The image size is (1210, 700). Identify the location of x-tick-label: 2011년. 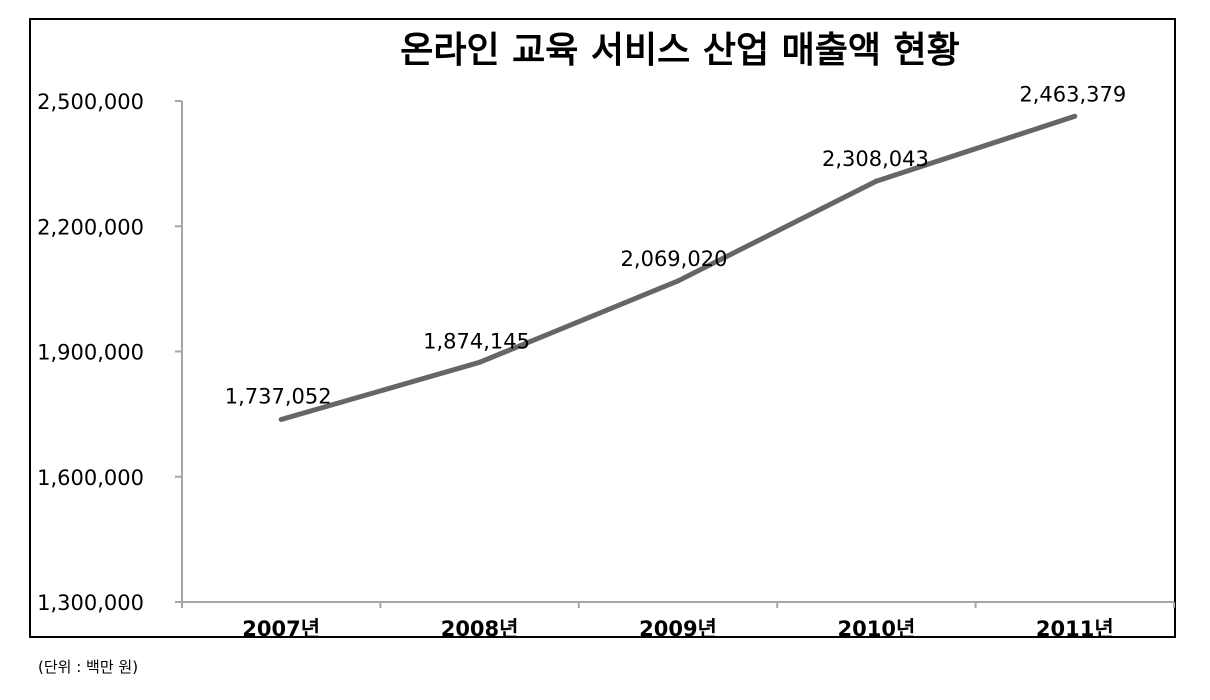
(1075, 629).